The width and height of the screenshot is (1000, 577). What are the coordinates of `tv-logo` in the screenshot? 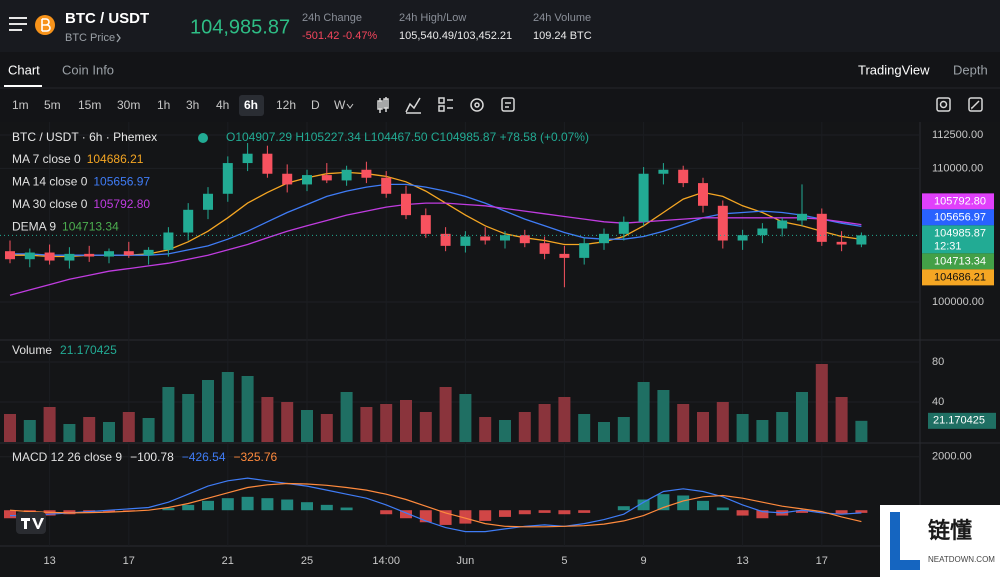 It's located at (31, 523).